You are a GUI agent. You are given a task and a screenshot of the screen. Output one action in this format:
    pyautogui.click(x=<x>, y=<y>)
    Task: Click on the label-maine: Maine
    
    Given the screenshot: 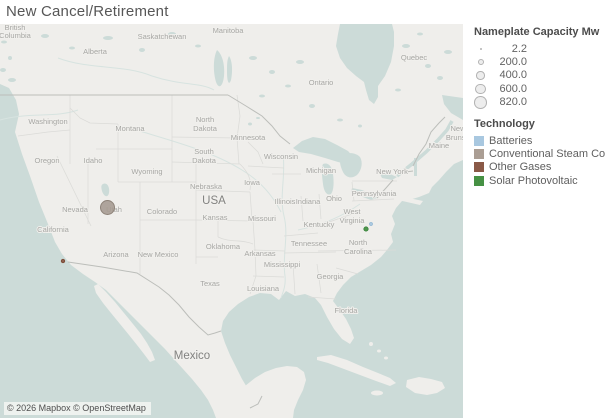 What is the action you would take?
    pyautogui.click(x=439, y=145)
    